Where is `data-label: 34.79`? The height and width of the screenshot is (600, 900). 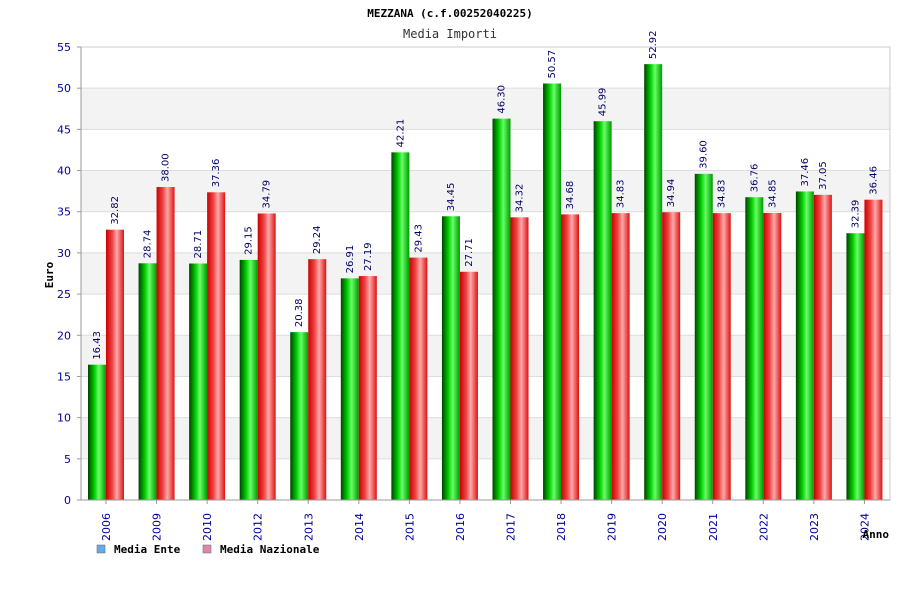 data-label: 34.79 is located at coordinates (267, 194).